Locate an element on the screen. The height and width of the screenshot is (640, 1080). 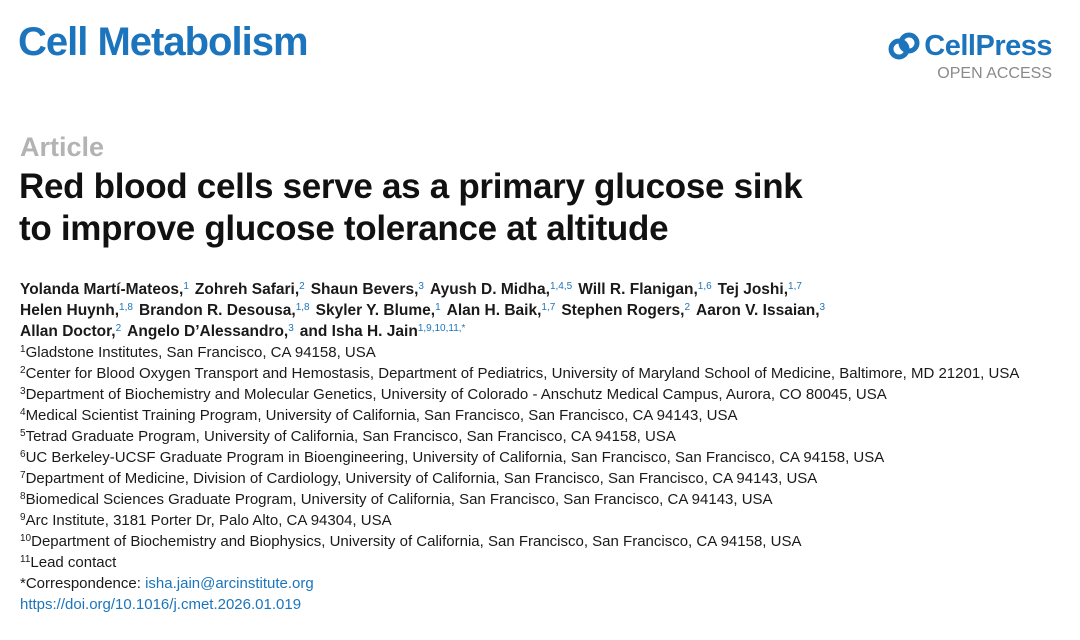
author: Zohreh Safari,2 is located at coordinates (250, 289).